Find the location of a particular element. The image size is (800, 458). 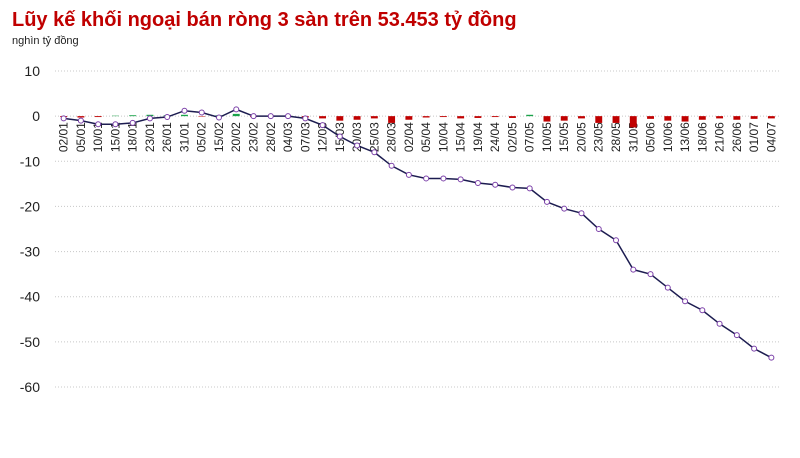

y-tick-label: -30 is located at coordinates (30, 252).